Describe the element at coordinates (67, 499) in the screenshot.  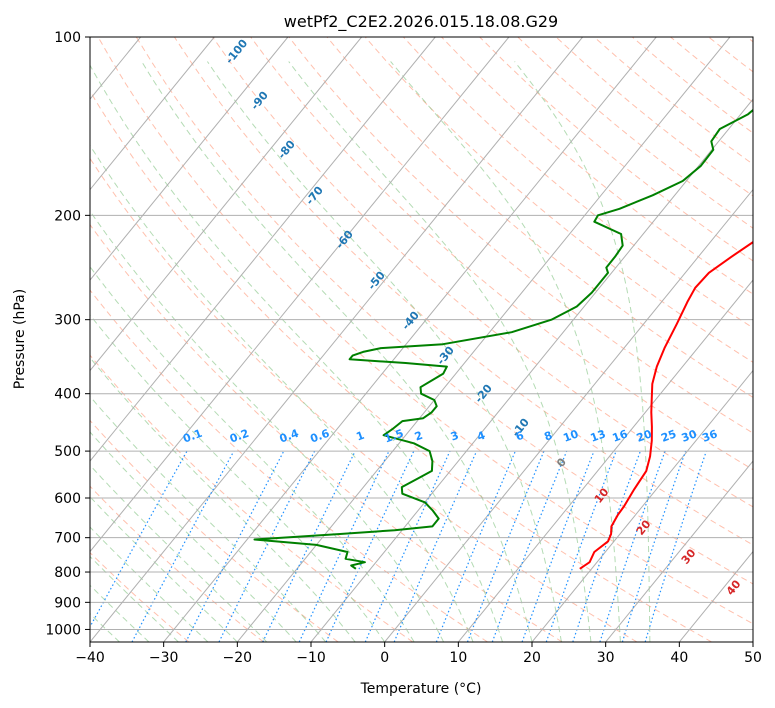
I see `y-tick-label: 600` at that location.